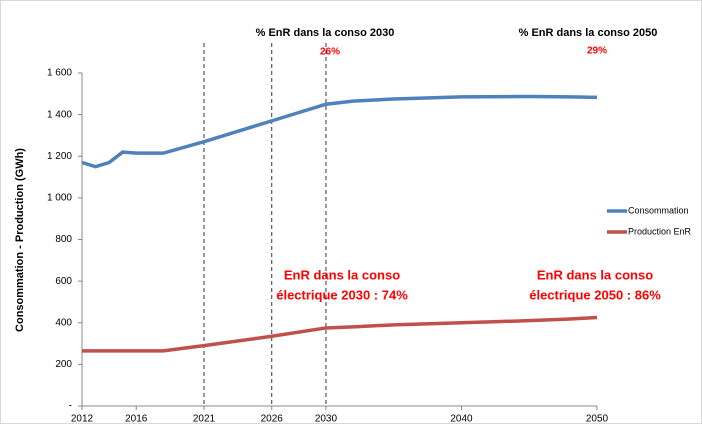  I want to click on x-tick-label: 2021, so click(204, 419).